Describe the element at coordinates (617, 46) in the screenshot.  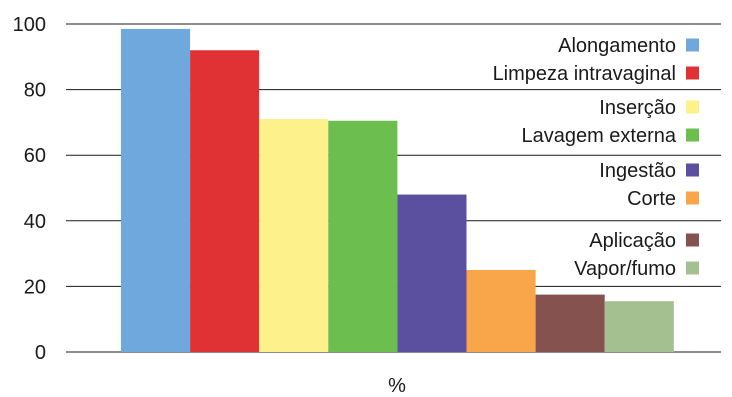
I see `legend-label: Alongamento` at that location.